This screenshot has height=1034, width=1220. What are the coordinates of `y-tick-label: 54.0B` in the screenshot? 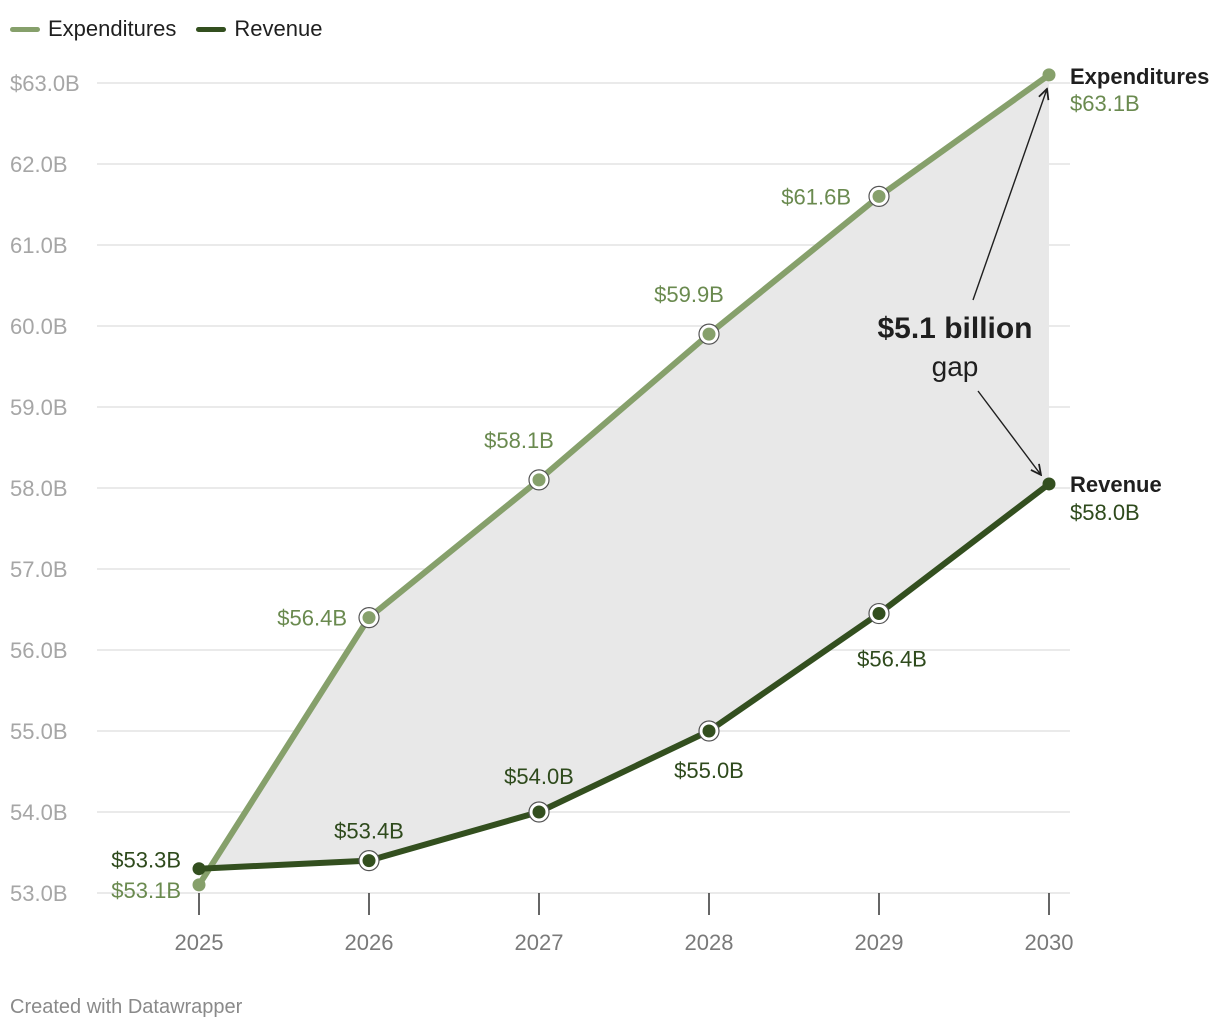 It's located at (39, 812).